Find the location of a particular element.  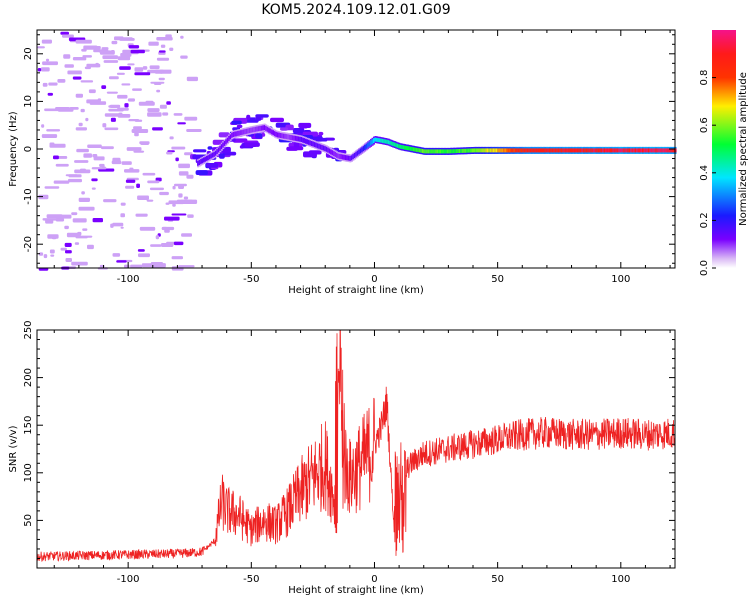

colorbar-tick-label: 0.2 is located at coordinates (704, 220).